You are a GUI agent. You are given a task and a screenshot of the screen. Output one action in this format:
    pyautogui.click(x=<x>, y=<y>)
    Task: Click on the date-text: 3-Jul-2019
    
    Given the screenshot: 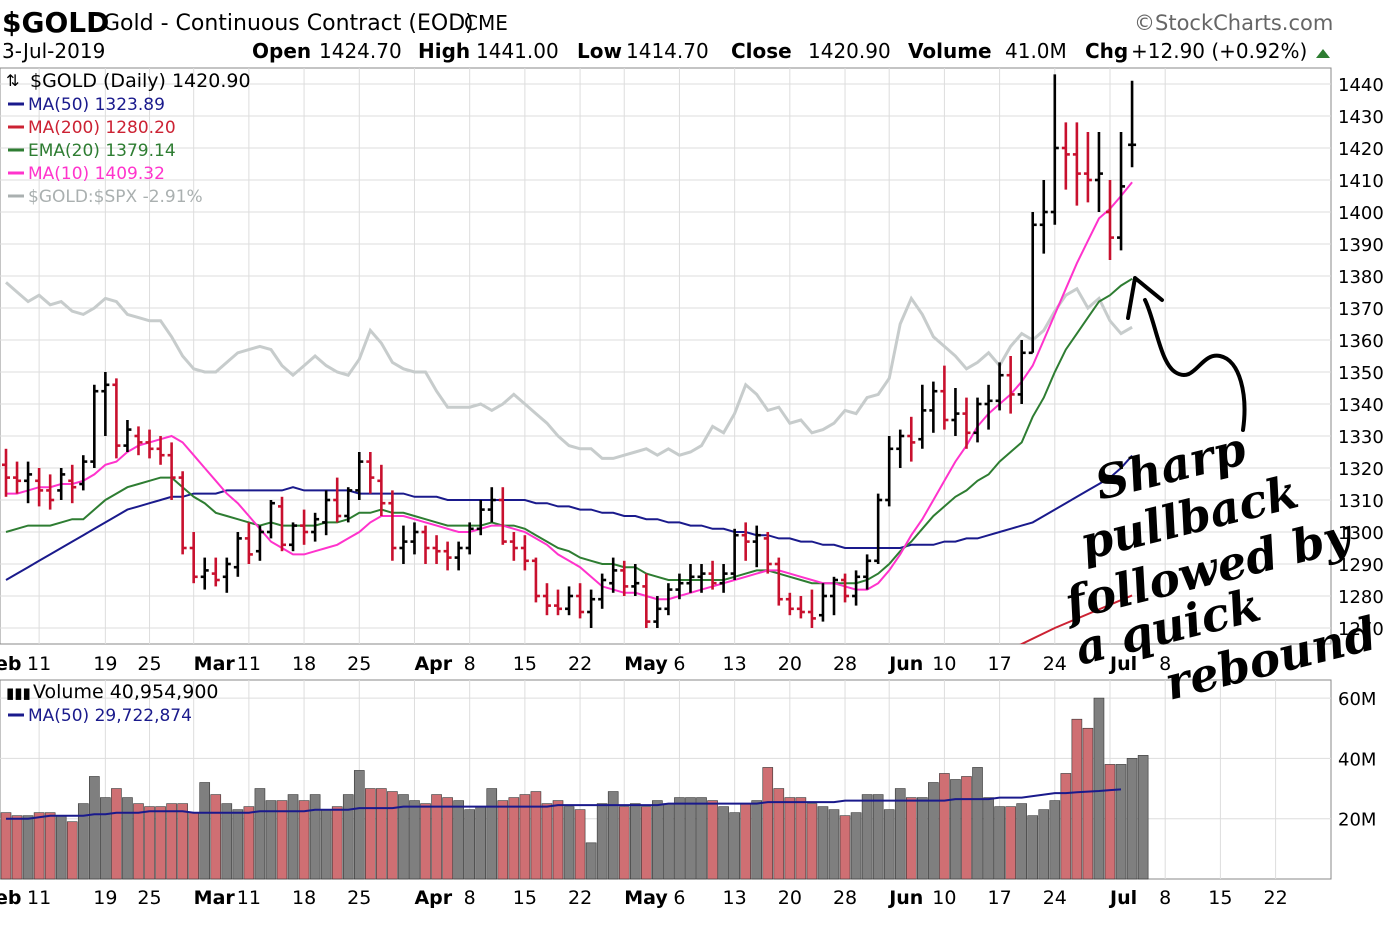 What is the action you would take?
    pyautogui.click(x=53, y=51)
    